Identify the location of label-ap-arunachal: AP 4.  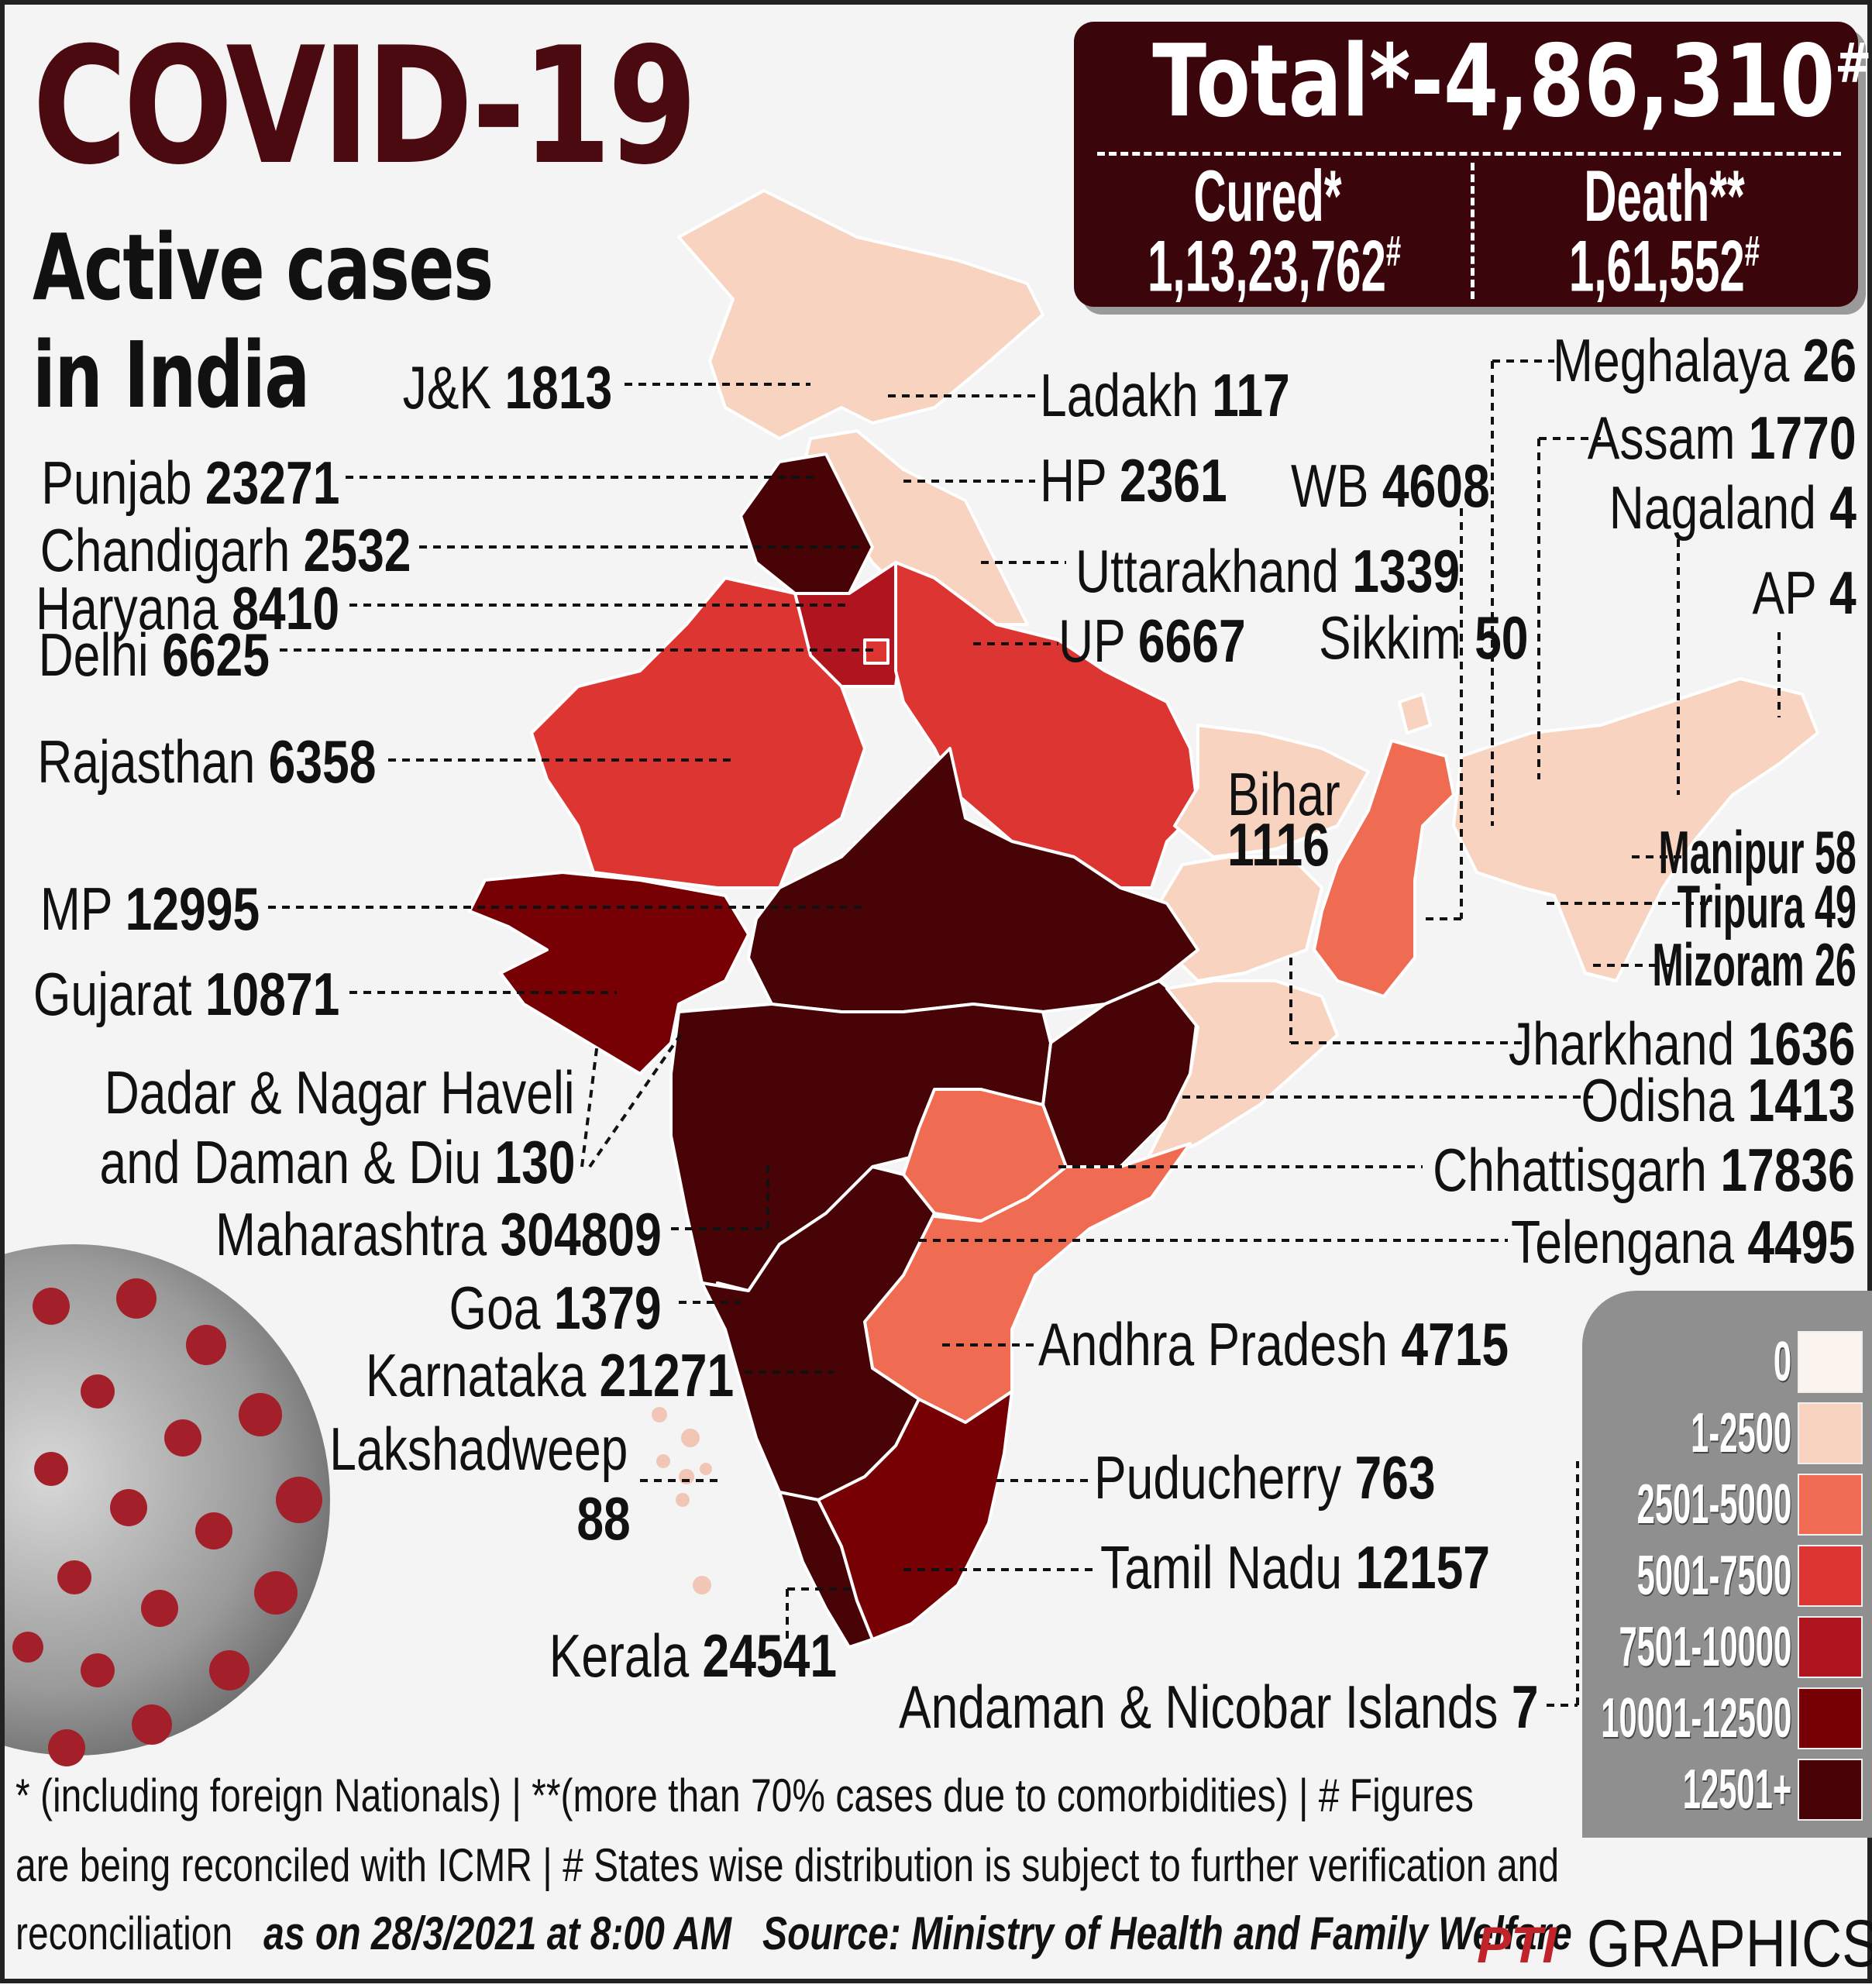
(1805, 593).